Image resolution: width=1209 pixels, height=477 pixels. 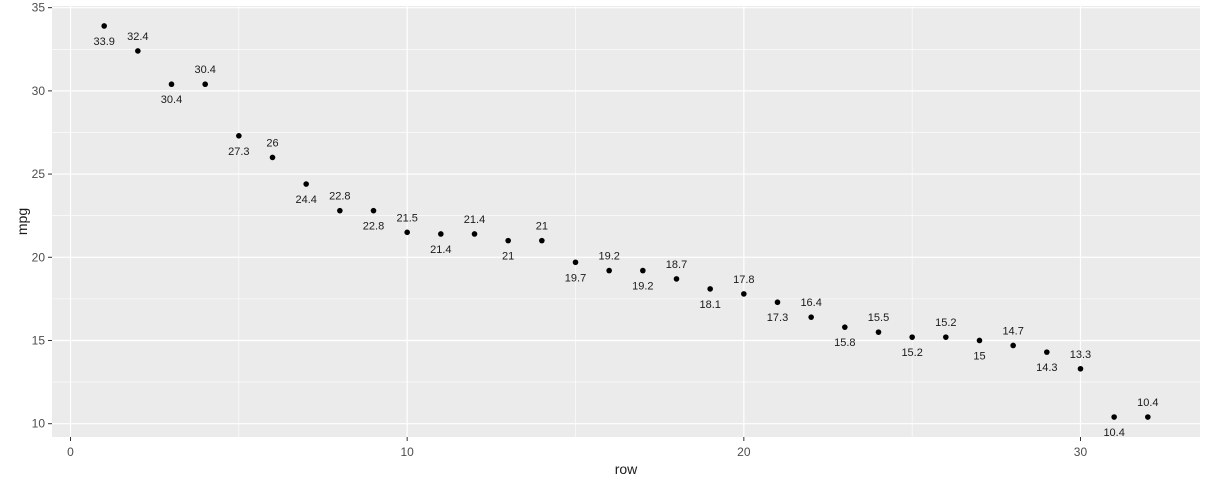 I want to click on data-label: 18.1, so click(x=709, y=305).